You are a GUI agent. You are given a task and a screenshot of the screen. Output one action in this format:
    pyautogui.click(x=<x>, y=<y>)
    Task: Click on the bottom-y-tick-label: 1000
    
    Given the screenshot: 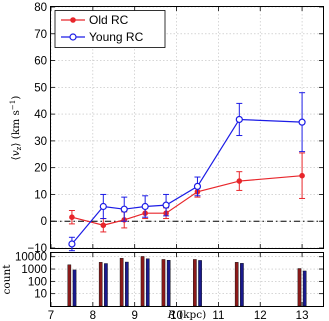 What is the action you would take?
    pyautogui.click(x=34, y=270)
    